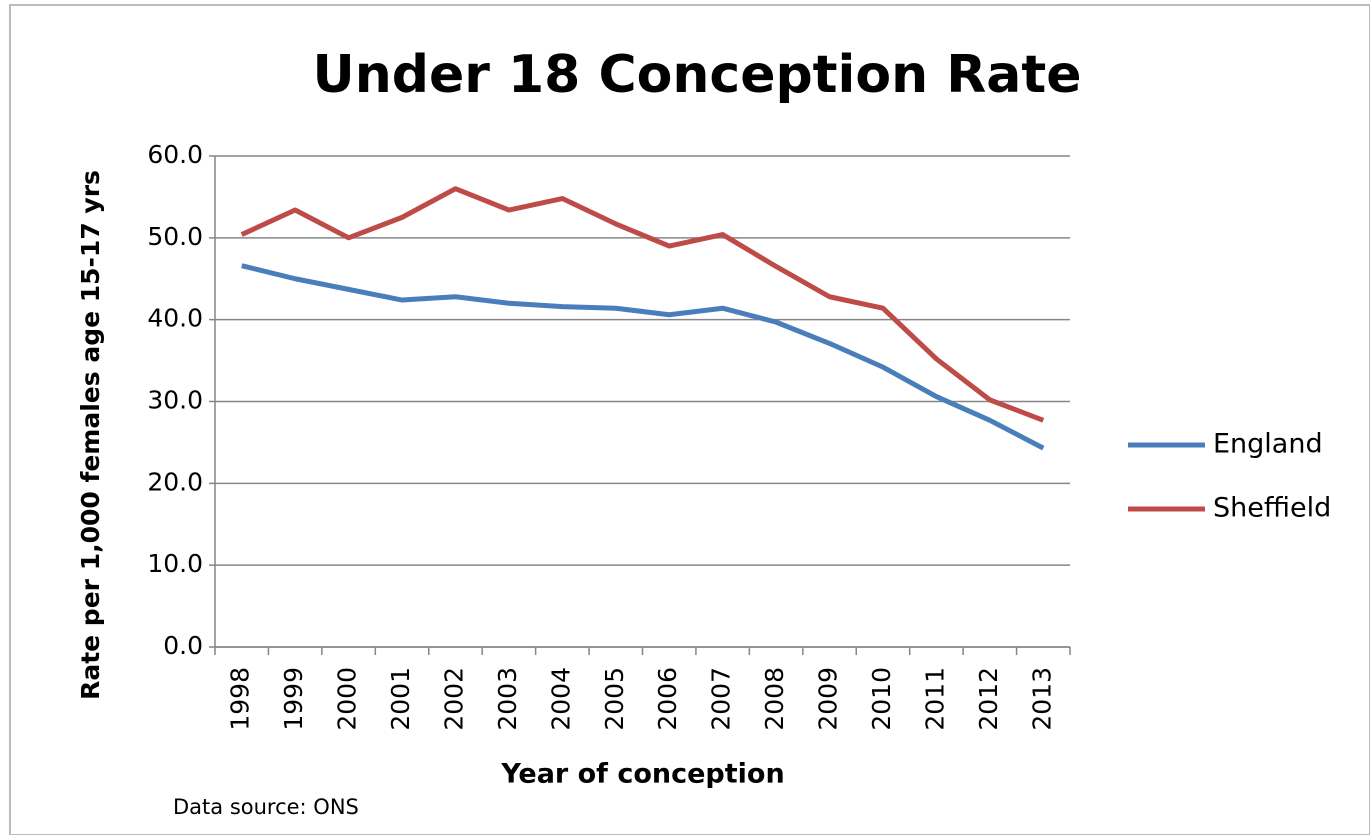  What do you see at coordinates (1272, 508) in the screenshot?
I see `legend-label: Sheffield` at bounding box center [1272, 508].